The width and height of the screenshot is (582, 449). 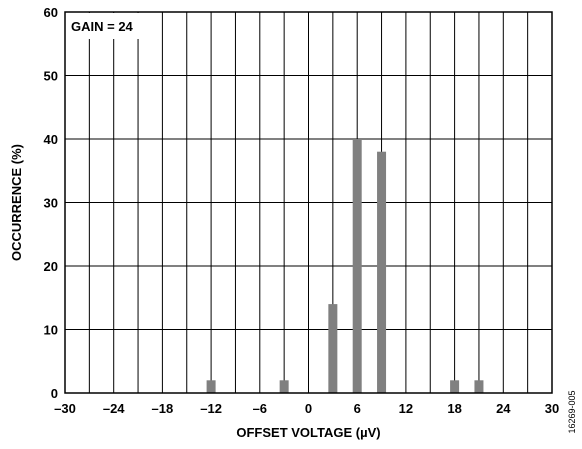 What do you see at coordinates (308, 432) in the screenshot?
I see `x-axis-title: OFFSET VOLTAGE (µV)` at bounding box center [308, 432].